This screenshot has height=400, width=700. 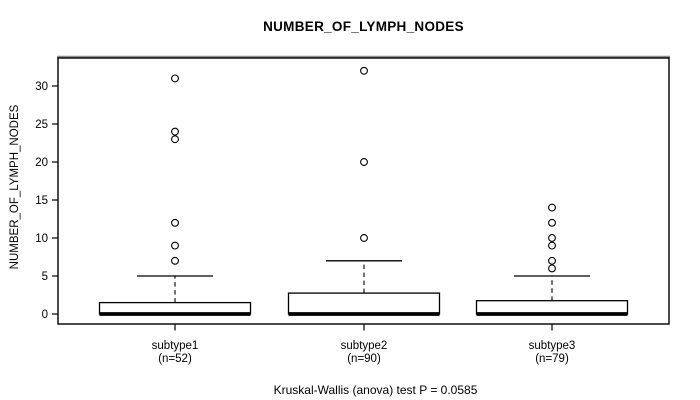 What do you see at coordinates (175, 346) in the screenshot?
I see `x-tick-label-subtype1: subtype1` at bounding box center [175, 346].